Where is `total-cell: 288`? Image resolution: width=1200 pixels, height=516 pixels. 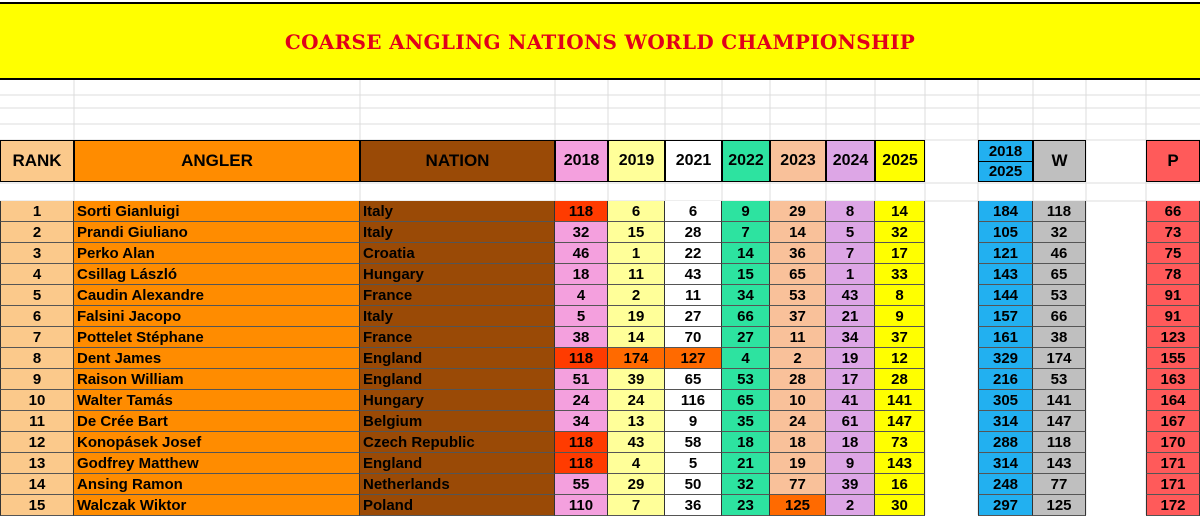
total-cell: 288 is located at coordinates (1005, 442).